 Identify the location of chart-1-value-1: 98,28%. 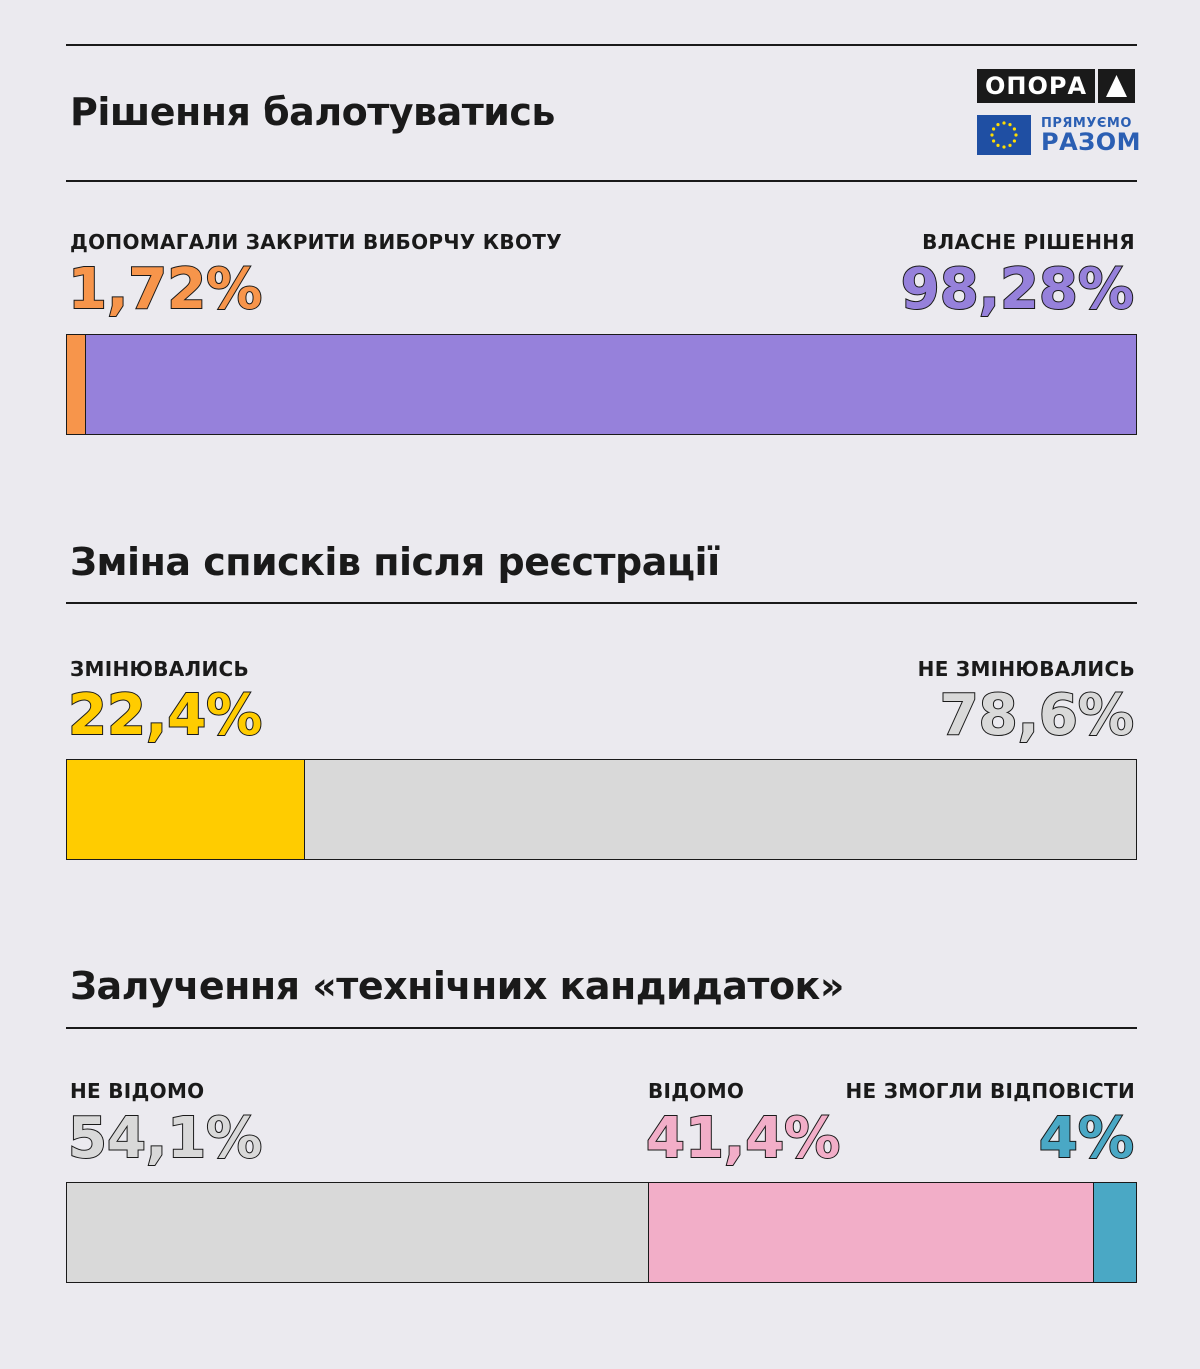
(1017, 289).